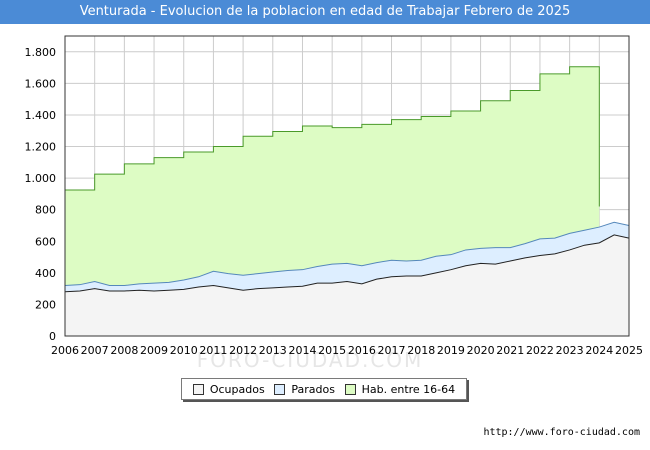 This screenshot has width=650, height=450. I want to click on legend-item-hab: Hab. entre 16-64, so click(400, 389).